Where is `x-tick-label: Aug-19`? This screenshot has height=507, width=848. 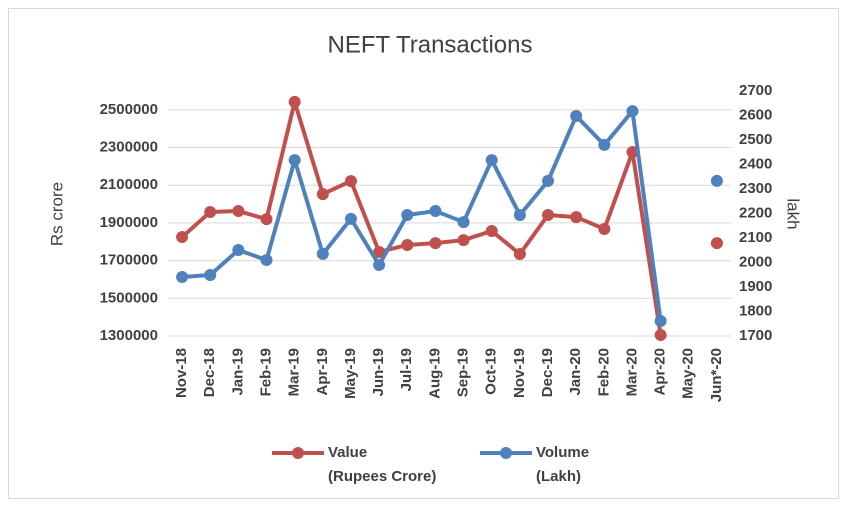
x-tick-label: Aug-19 is located at coordinates (434, 373).